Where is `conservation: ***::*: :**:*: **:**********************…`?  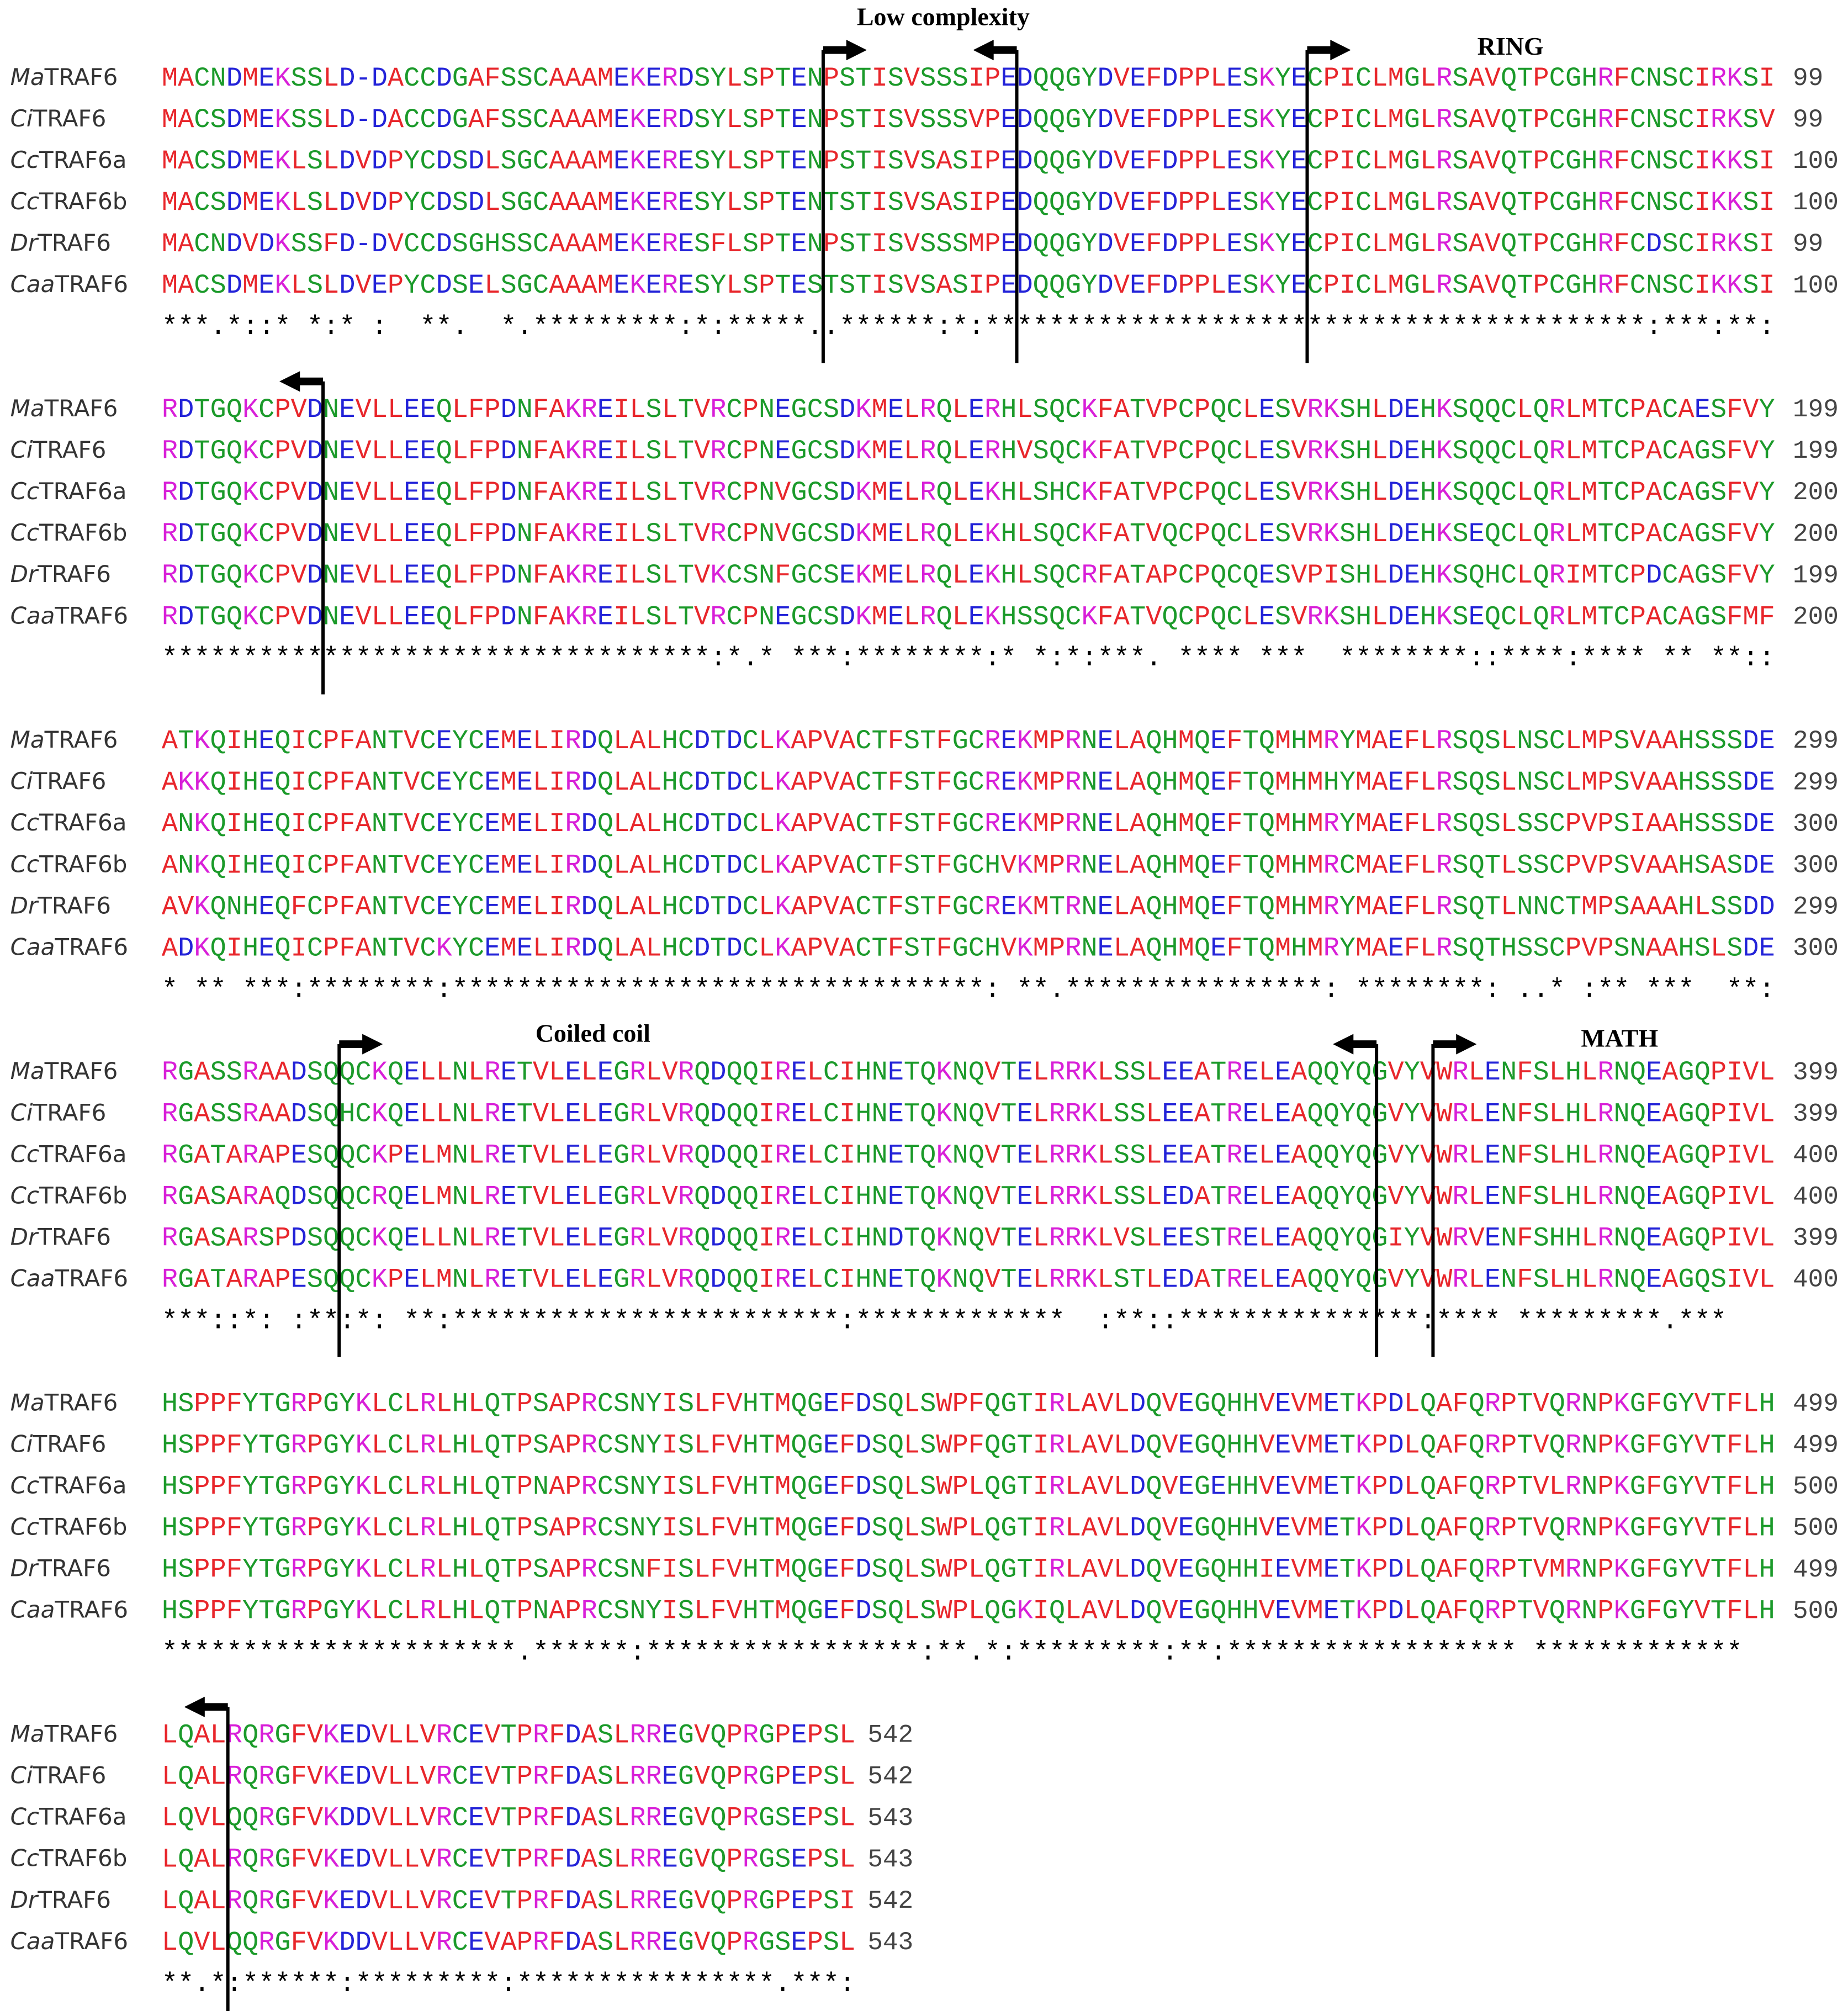 conservation: ***::*: :**:*: **:**********************… is located at coordinates (945, 1321).